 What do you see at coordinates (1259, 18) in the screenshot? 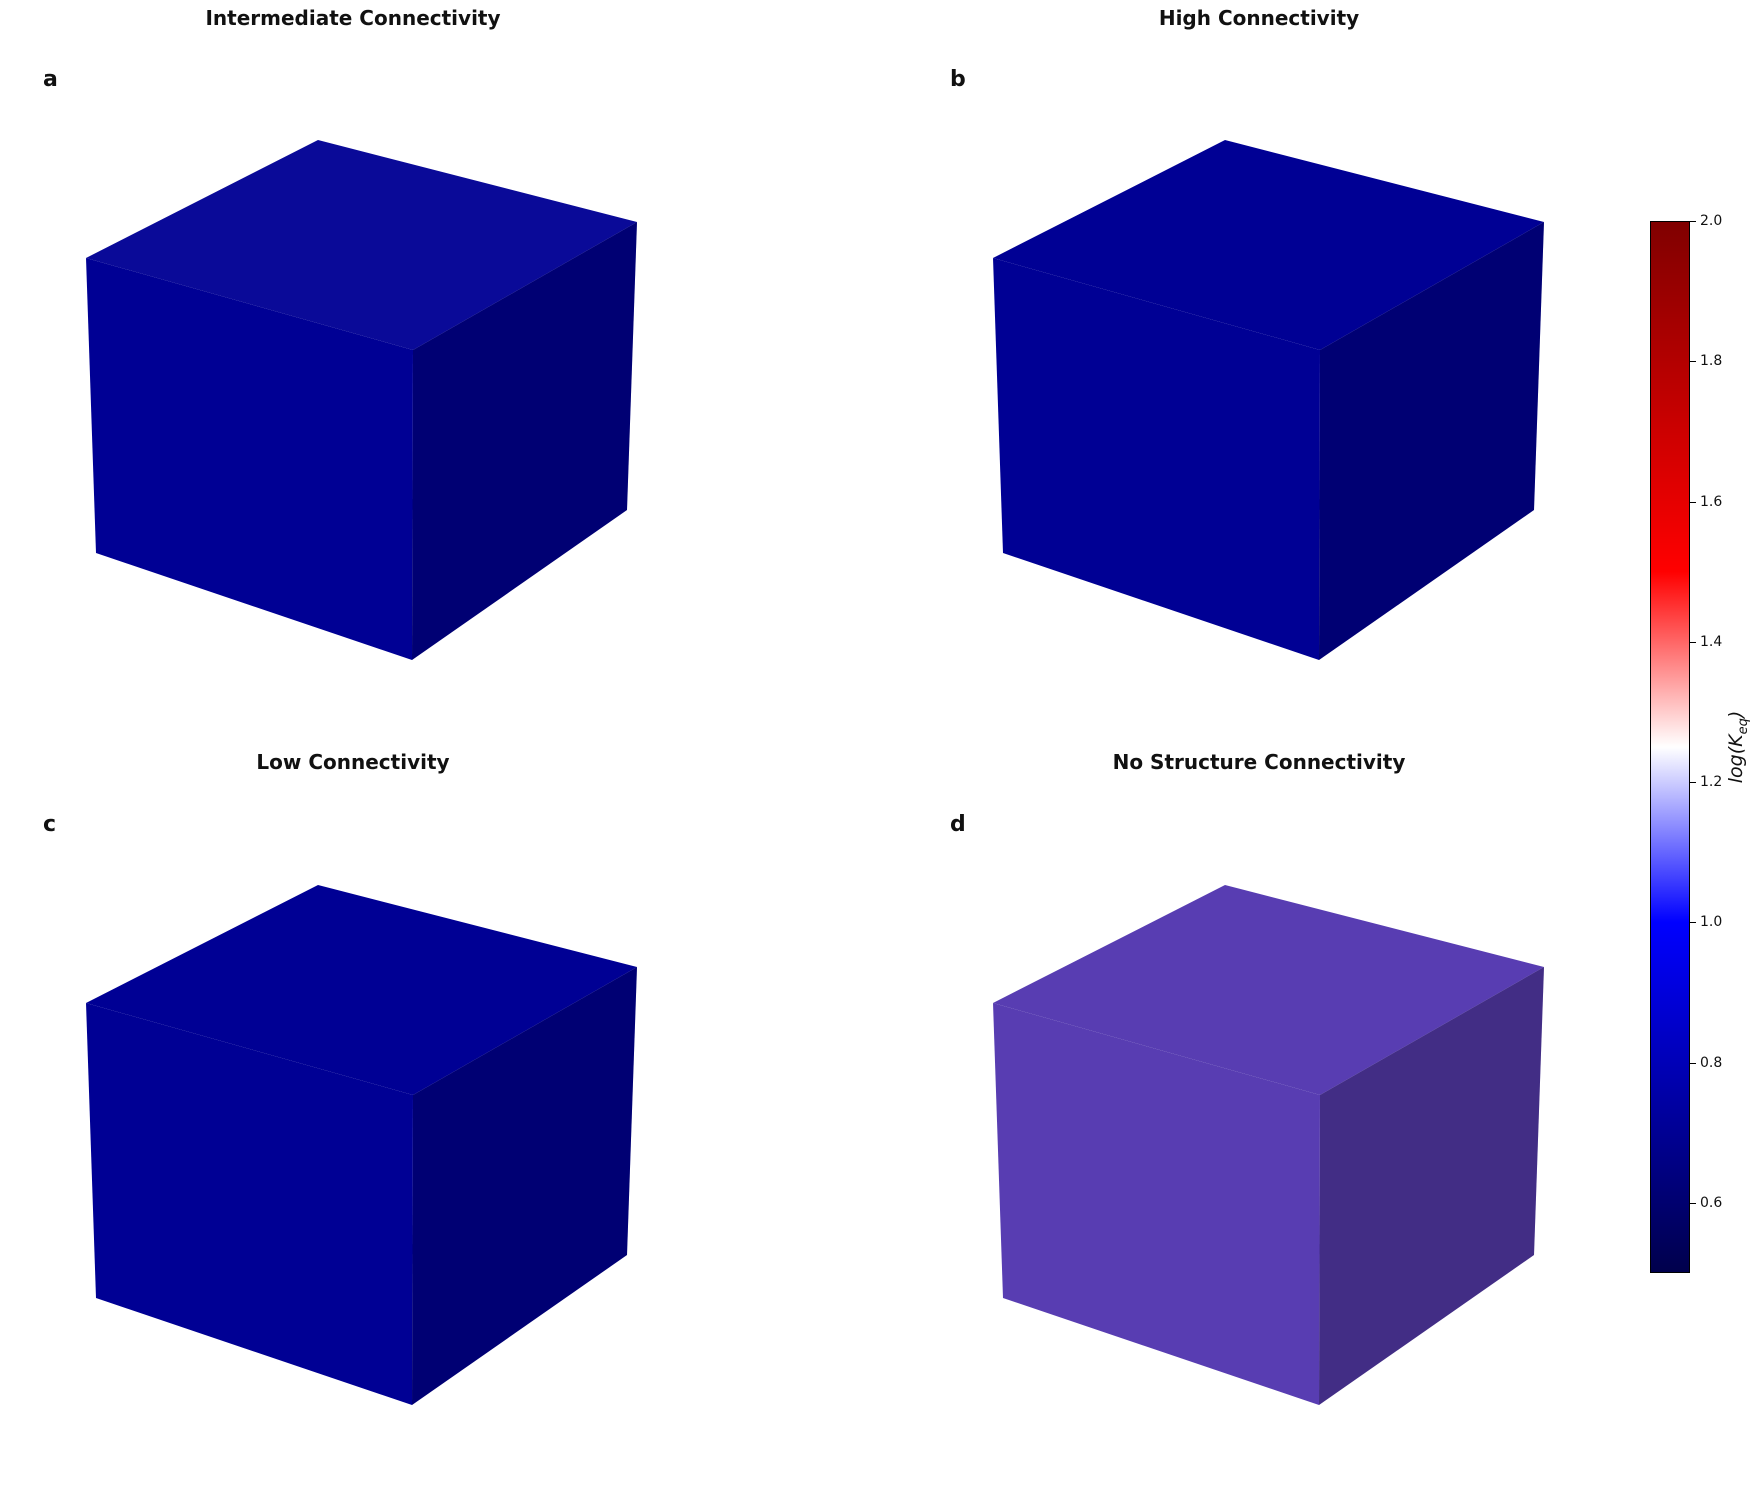
I see `panel-b-title: High Connectivity` at bounding box center [1259, 18].